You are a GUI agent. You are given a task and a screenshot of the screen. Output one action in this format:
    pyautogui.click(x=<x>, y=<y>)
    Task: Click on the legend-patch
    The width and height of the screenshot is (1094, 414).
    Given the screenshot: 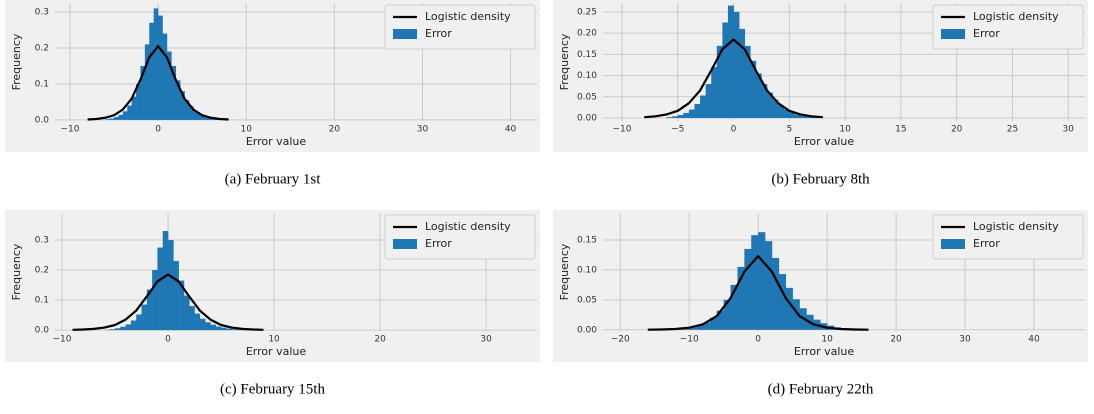 What is the action you would take?
    pyautogui.click(x=405, y=34)
    